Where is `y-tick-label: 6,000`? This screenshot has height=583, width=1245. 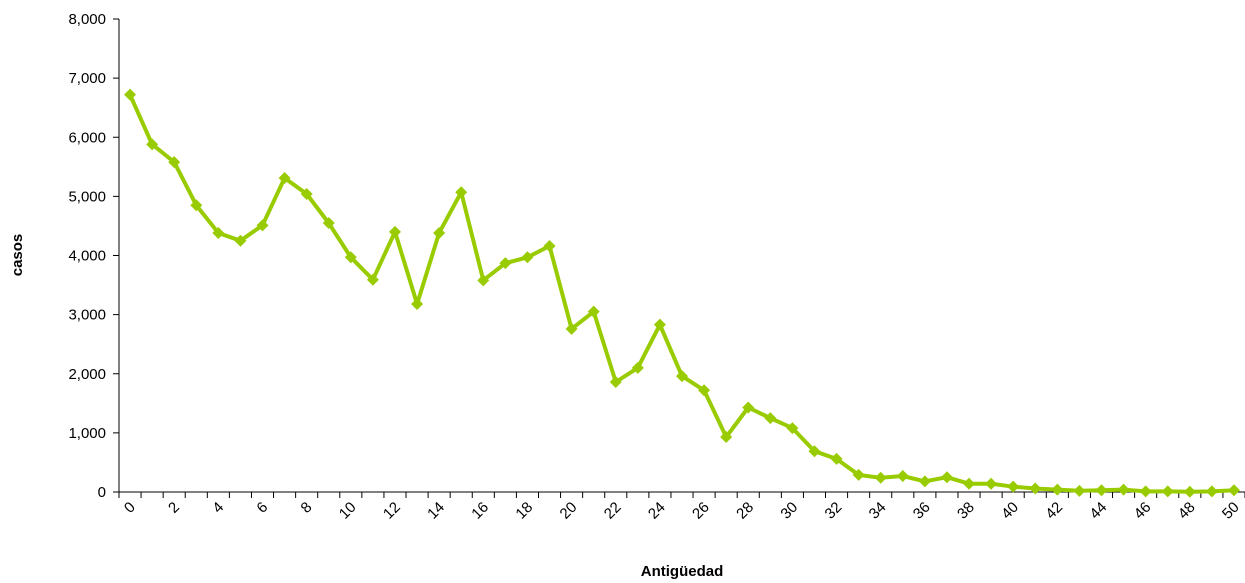
y-tick-label: 6,000 is located at coordinates (87, 137).